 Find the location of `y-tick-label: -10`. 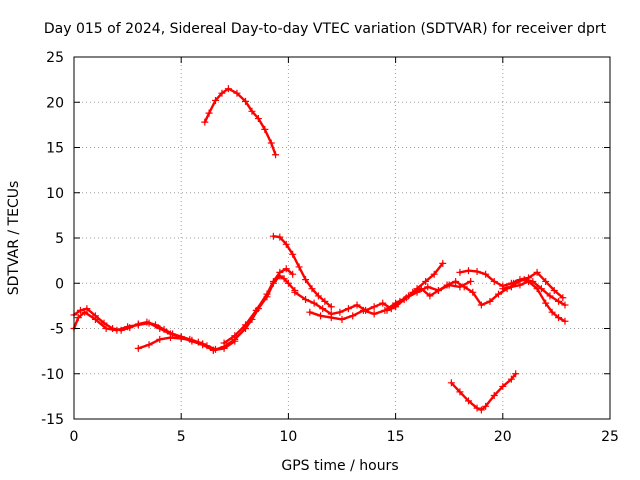

y-tick-label: -10 is located at coordinates (52, 375).